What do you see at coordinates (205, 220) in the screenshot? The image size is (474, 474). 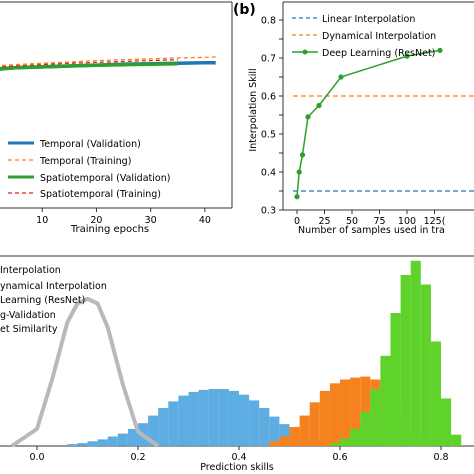 I see `x-tick-label-40: 40` at bounding box center [205, 220].